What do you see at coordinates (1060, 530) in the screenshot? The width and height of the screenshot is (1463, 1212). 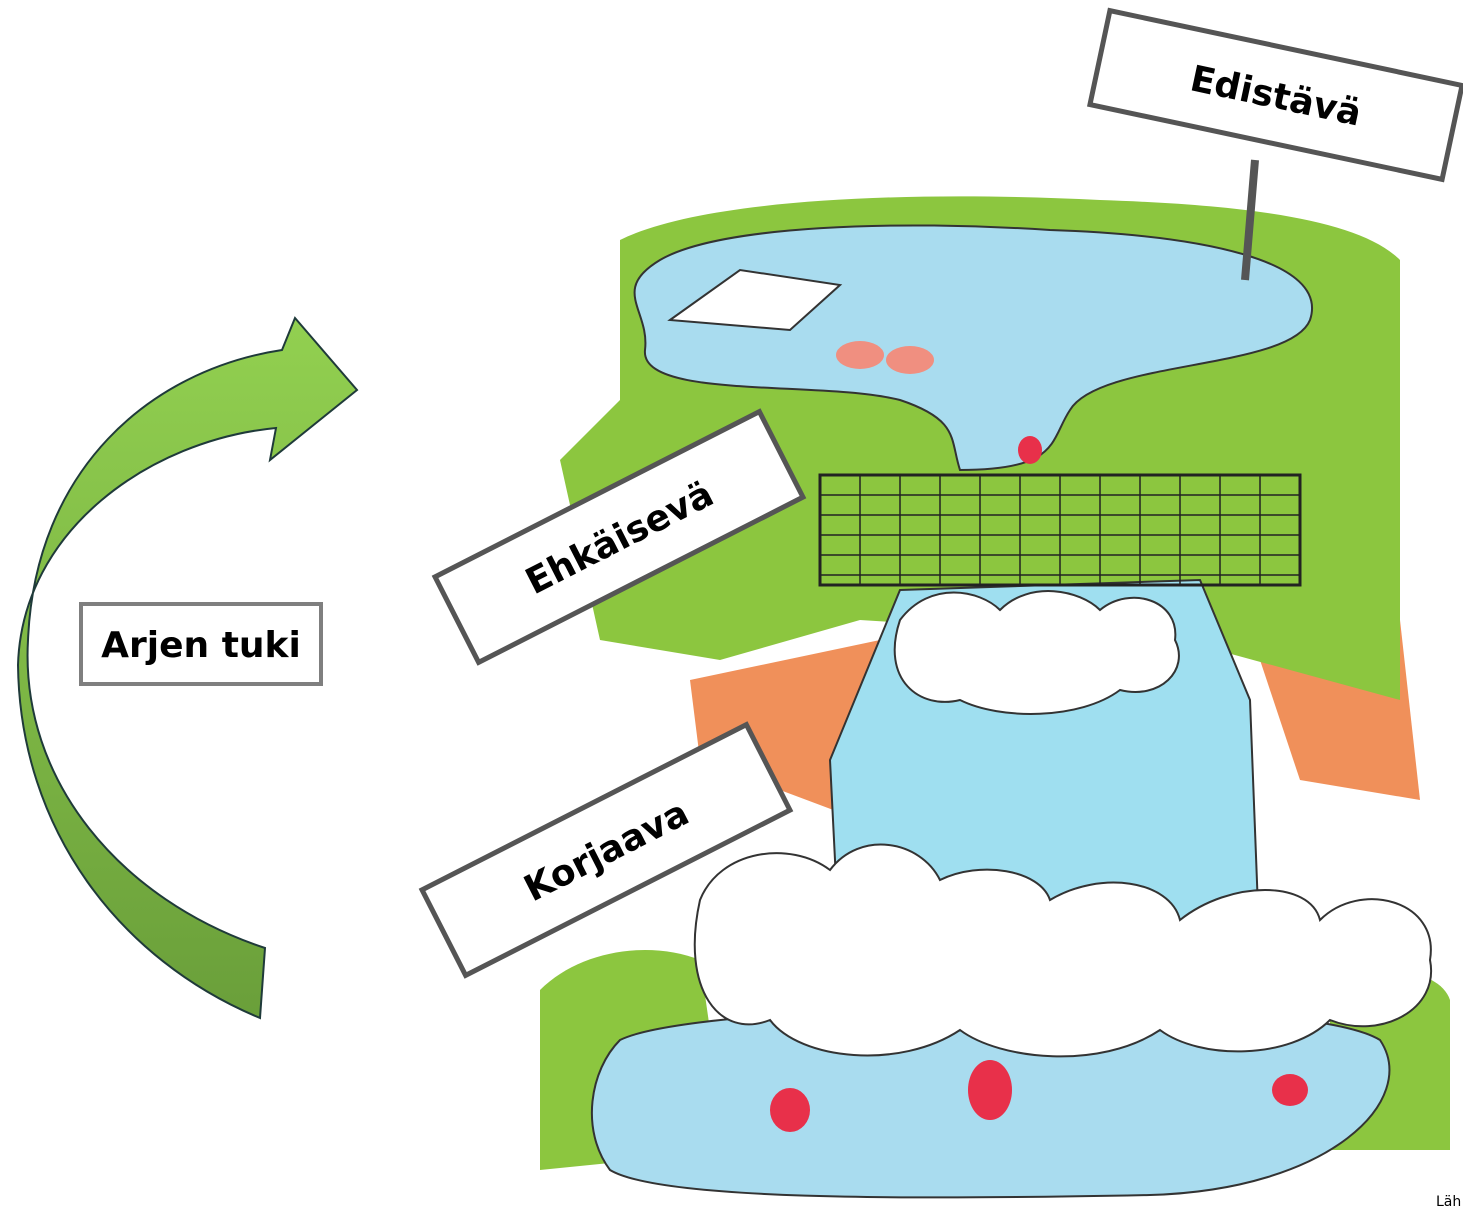 I see `net-mesh` at bounding box center [1060, 530].